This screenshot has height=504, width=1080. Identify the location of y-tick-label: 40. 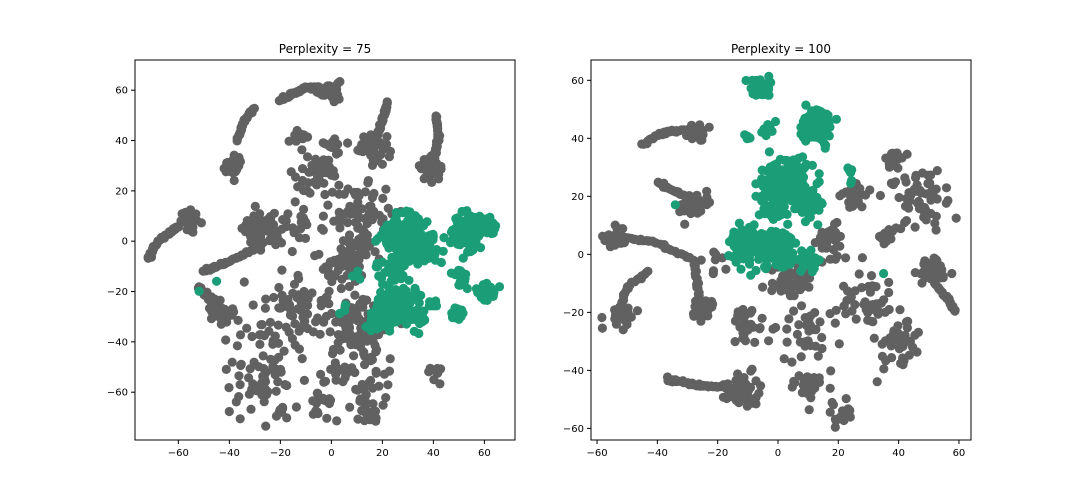
(577, 139).